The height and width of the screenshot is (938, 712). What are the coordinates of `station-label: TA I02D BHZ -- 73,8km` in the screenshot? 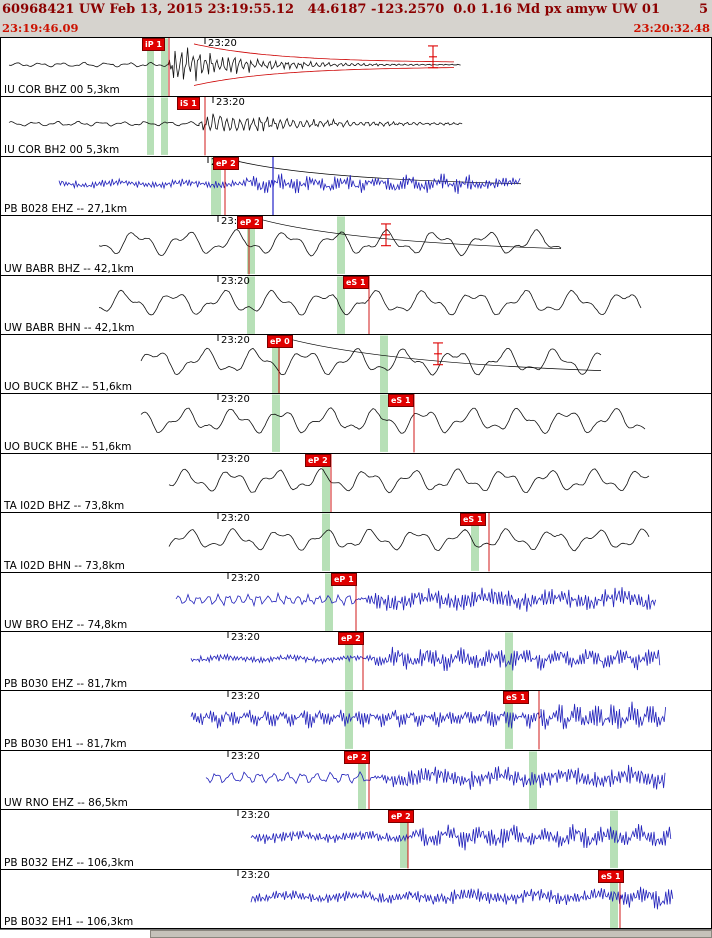 It's located at (64, 506).